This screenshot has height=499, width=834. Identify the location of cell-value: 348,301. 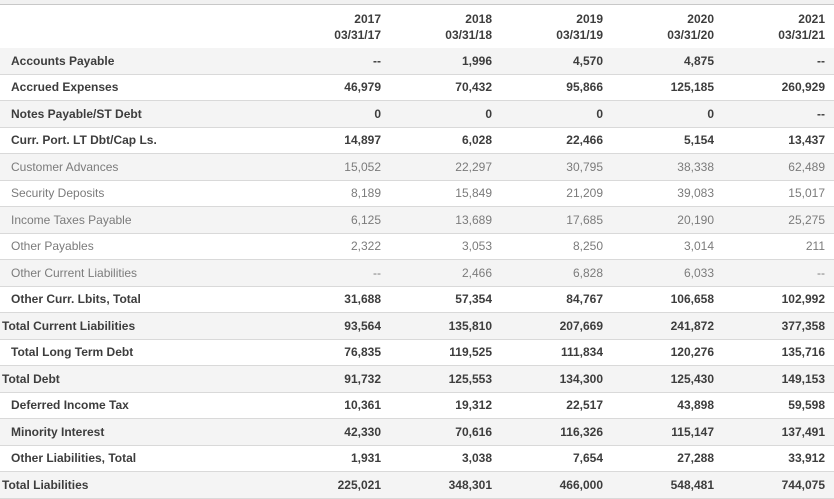
(470, 484).